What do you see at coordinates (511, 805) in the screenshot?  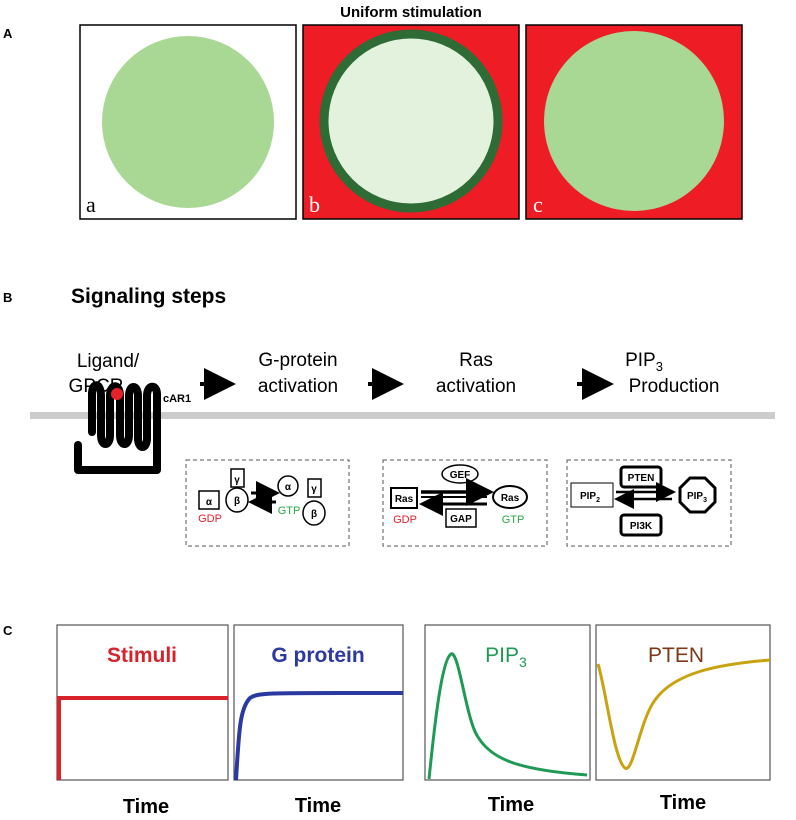 I see `plot-xlabel-pip3: Time` at bounding box center [511, 805].